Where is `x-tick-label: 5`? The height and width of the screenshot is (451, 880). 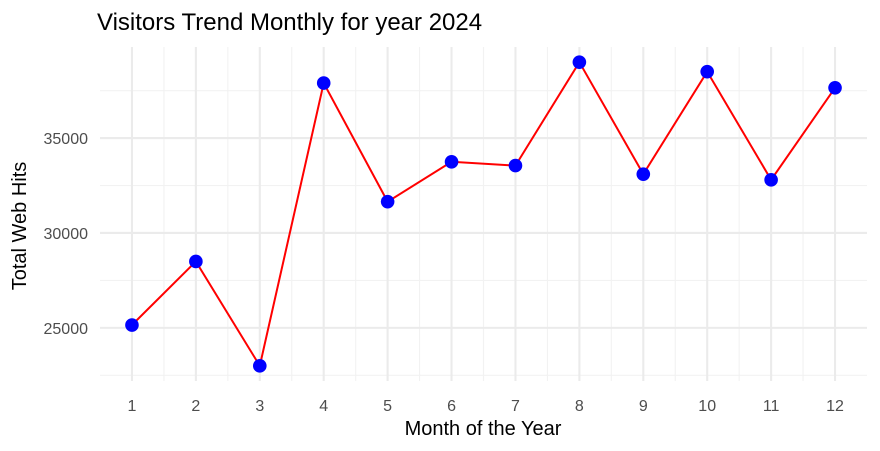
x-tick-label: 5 is located at coordinates (387, 406).